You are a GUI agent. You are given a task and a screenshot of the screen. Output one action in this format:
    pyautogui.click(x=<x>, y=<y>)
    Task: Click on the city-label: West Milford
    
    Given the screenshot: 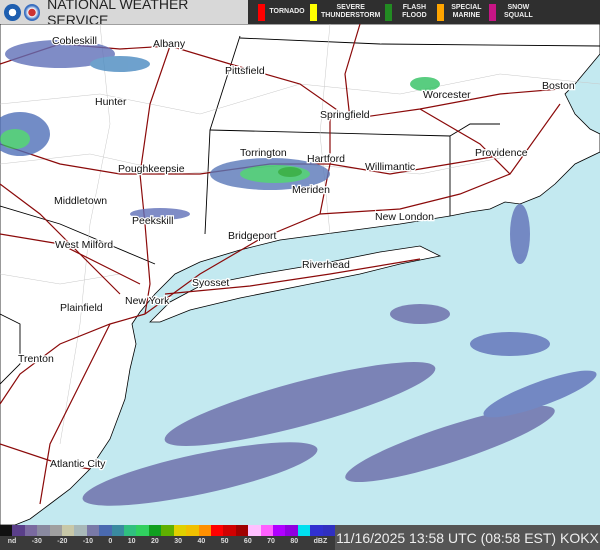 What is the action you would take?
    pyautogui.click(x=84, y=245)
    